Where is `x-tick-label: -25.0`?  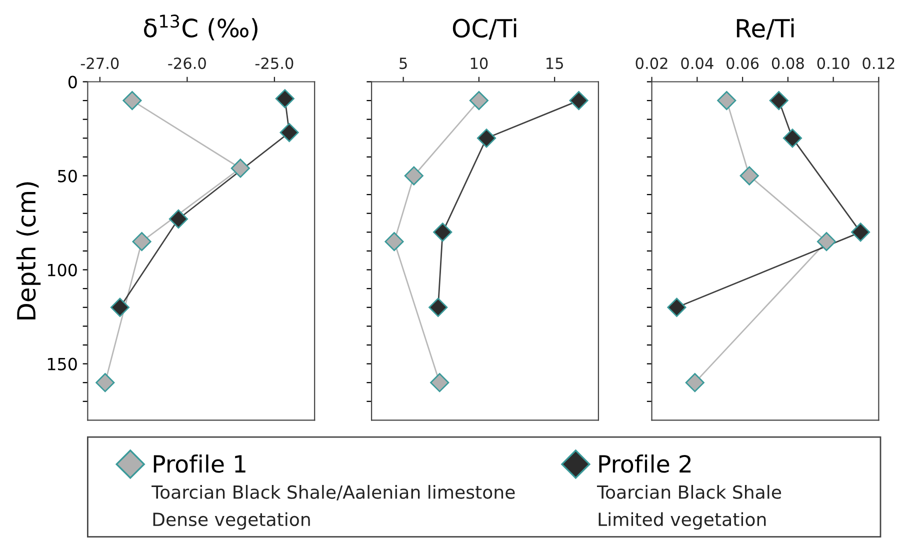
x-tick-label: -25.0 is located at coordinates (274, 64).